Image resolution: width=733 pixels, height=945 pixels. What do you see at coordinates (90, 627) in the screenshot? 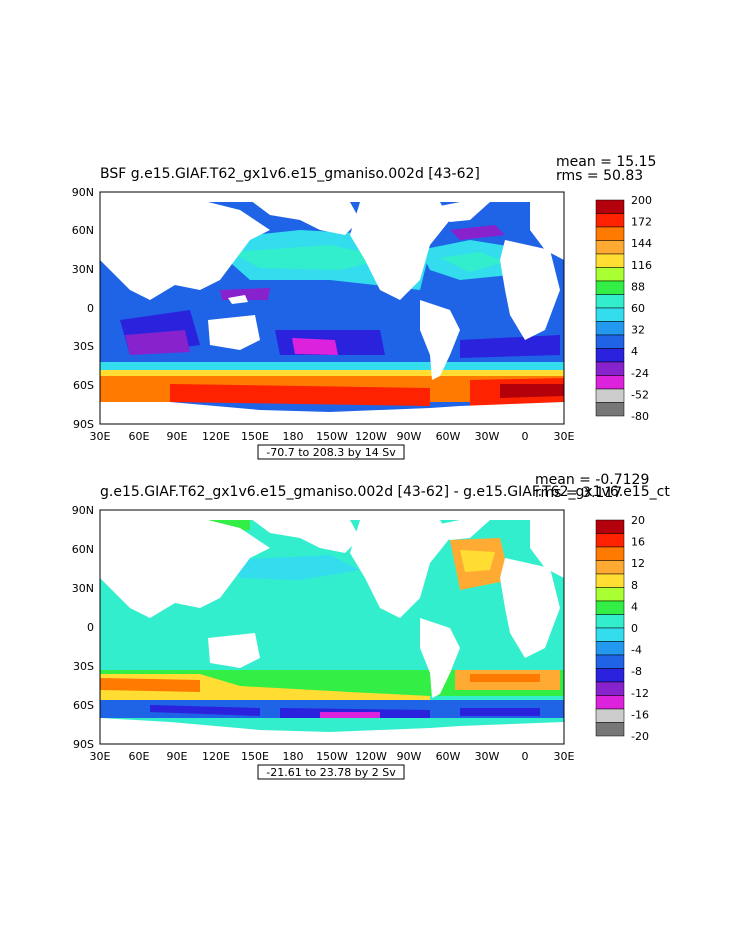
I see `lat-label: 0` at bounding box center [90, 627].